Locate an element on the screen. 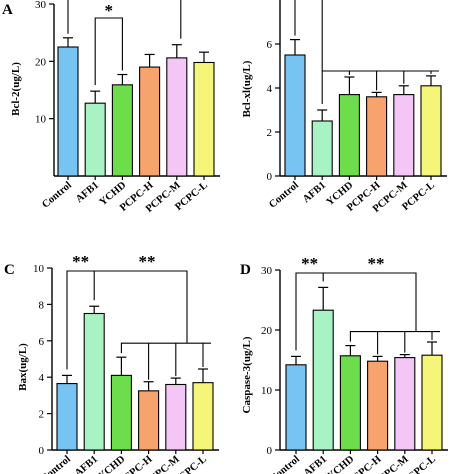 The height and width of the screenshot is (474, 474). y-tick-label-c: 6 is located at coordinates (42, 342).